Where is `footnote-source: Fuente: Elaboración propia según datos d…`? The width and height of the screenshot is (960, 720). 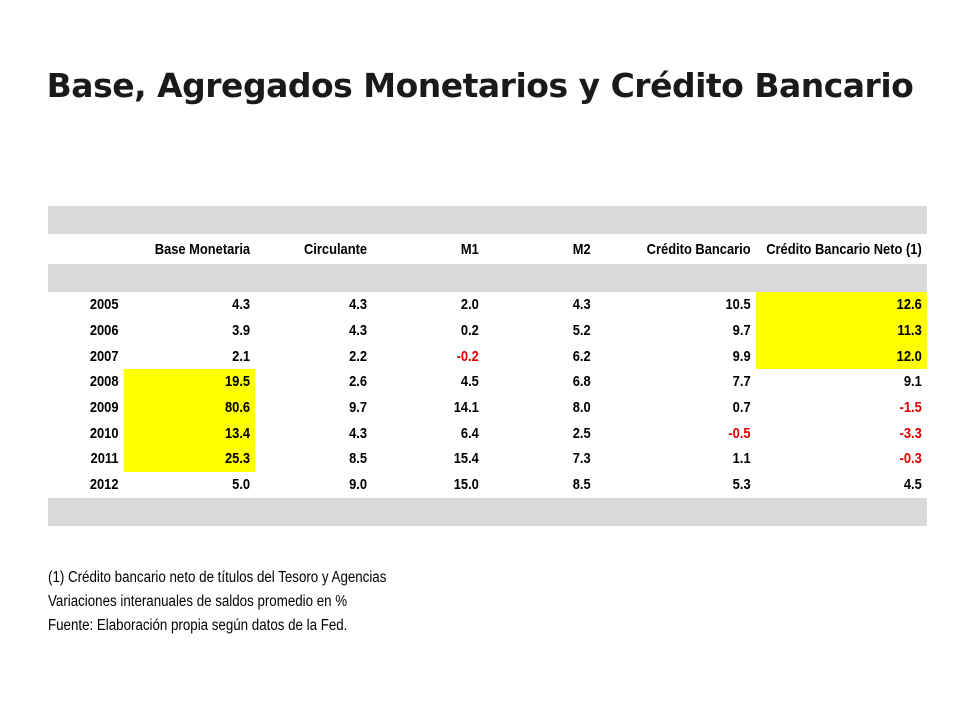 footnote-source: Fuente: Elaboración propia según datos d… is located at coordinates (198, 625).